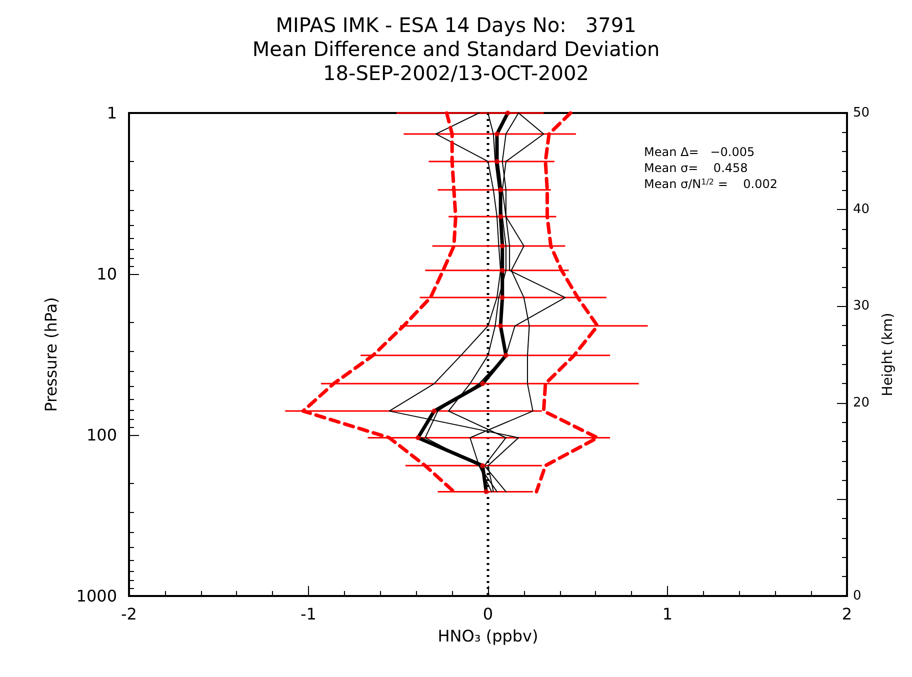 This screenshot has width=912, height=677. Describe the element at coordinates (96, 596) in the screenshot. I see `y-tick-label: 1000` at that location.